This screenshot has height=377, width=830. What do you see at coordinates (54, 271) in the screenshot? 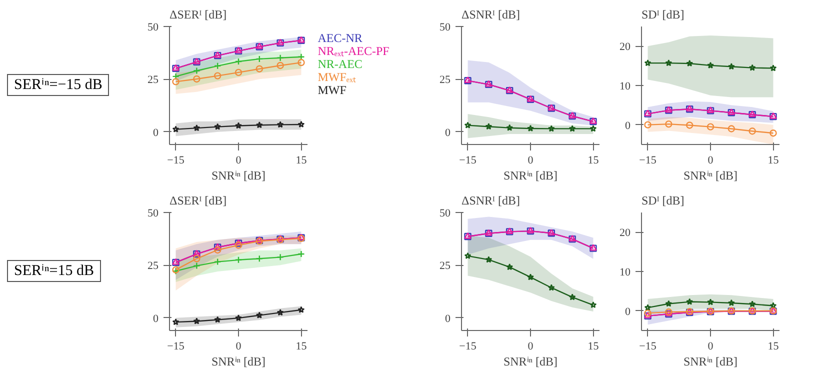
I see `text: SERⁱⁿ=15 dB` at bounding box center [54, 271].